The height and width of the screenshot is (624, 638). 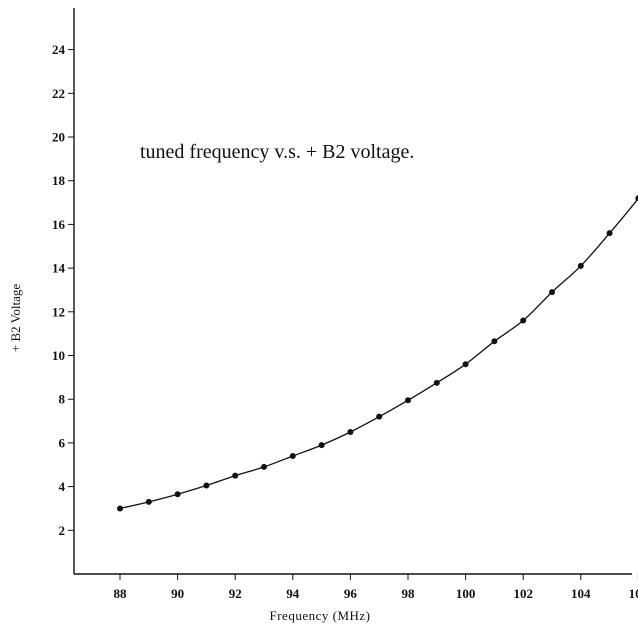 What do you see at coordinates (177, 593) in the screenshot?
I see `x-tick-label: 90` at bounding box center [177, 593].